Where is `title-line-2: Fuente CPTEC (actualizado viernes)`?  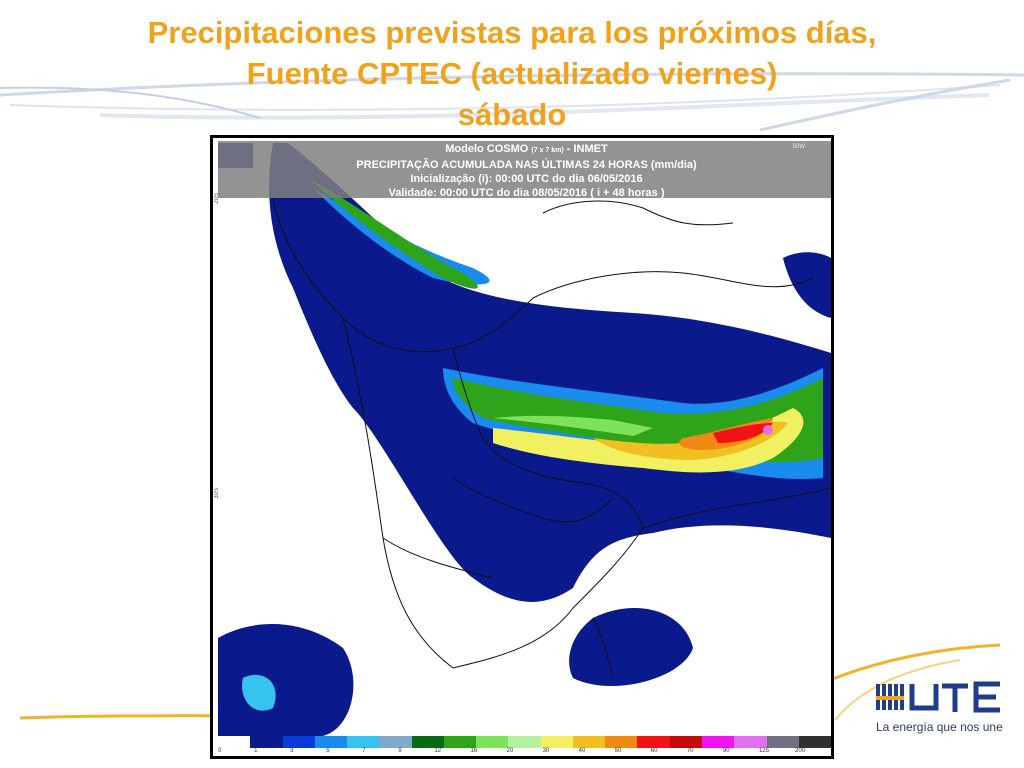
title-line-2: Fuente CPTEC (actualizado viernes) is located at coordinates (512, 73).